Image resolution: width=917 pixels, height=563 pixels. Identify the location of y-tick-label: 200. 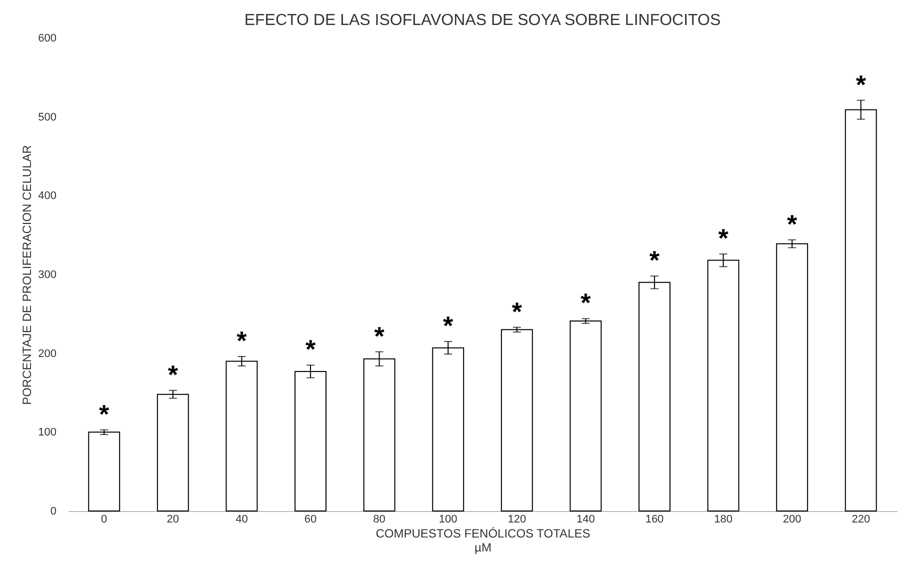
(47, 354).